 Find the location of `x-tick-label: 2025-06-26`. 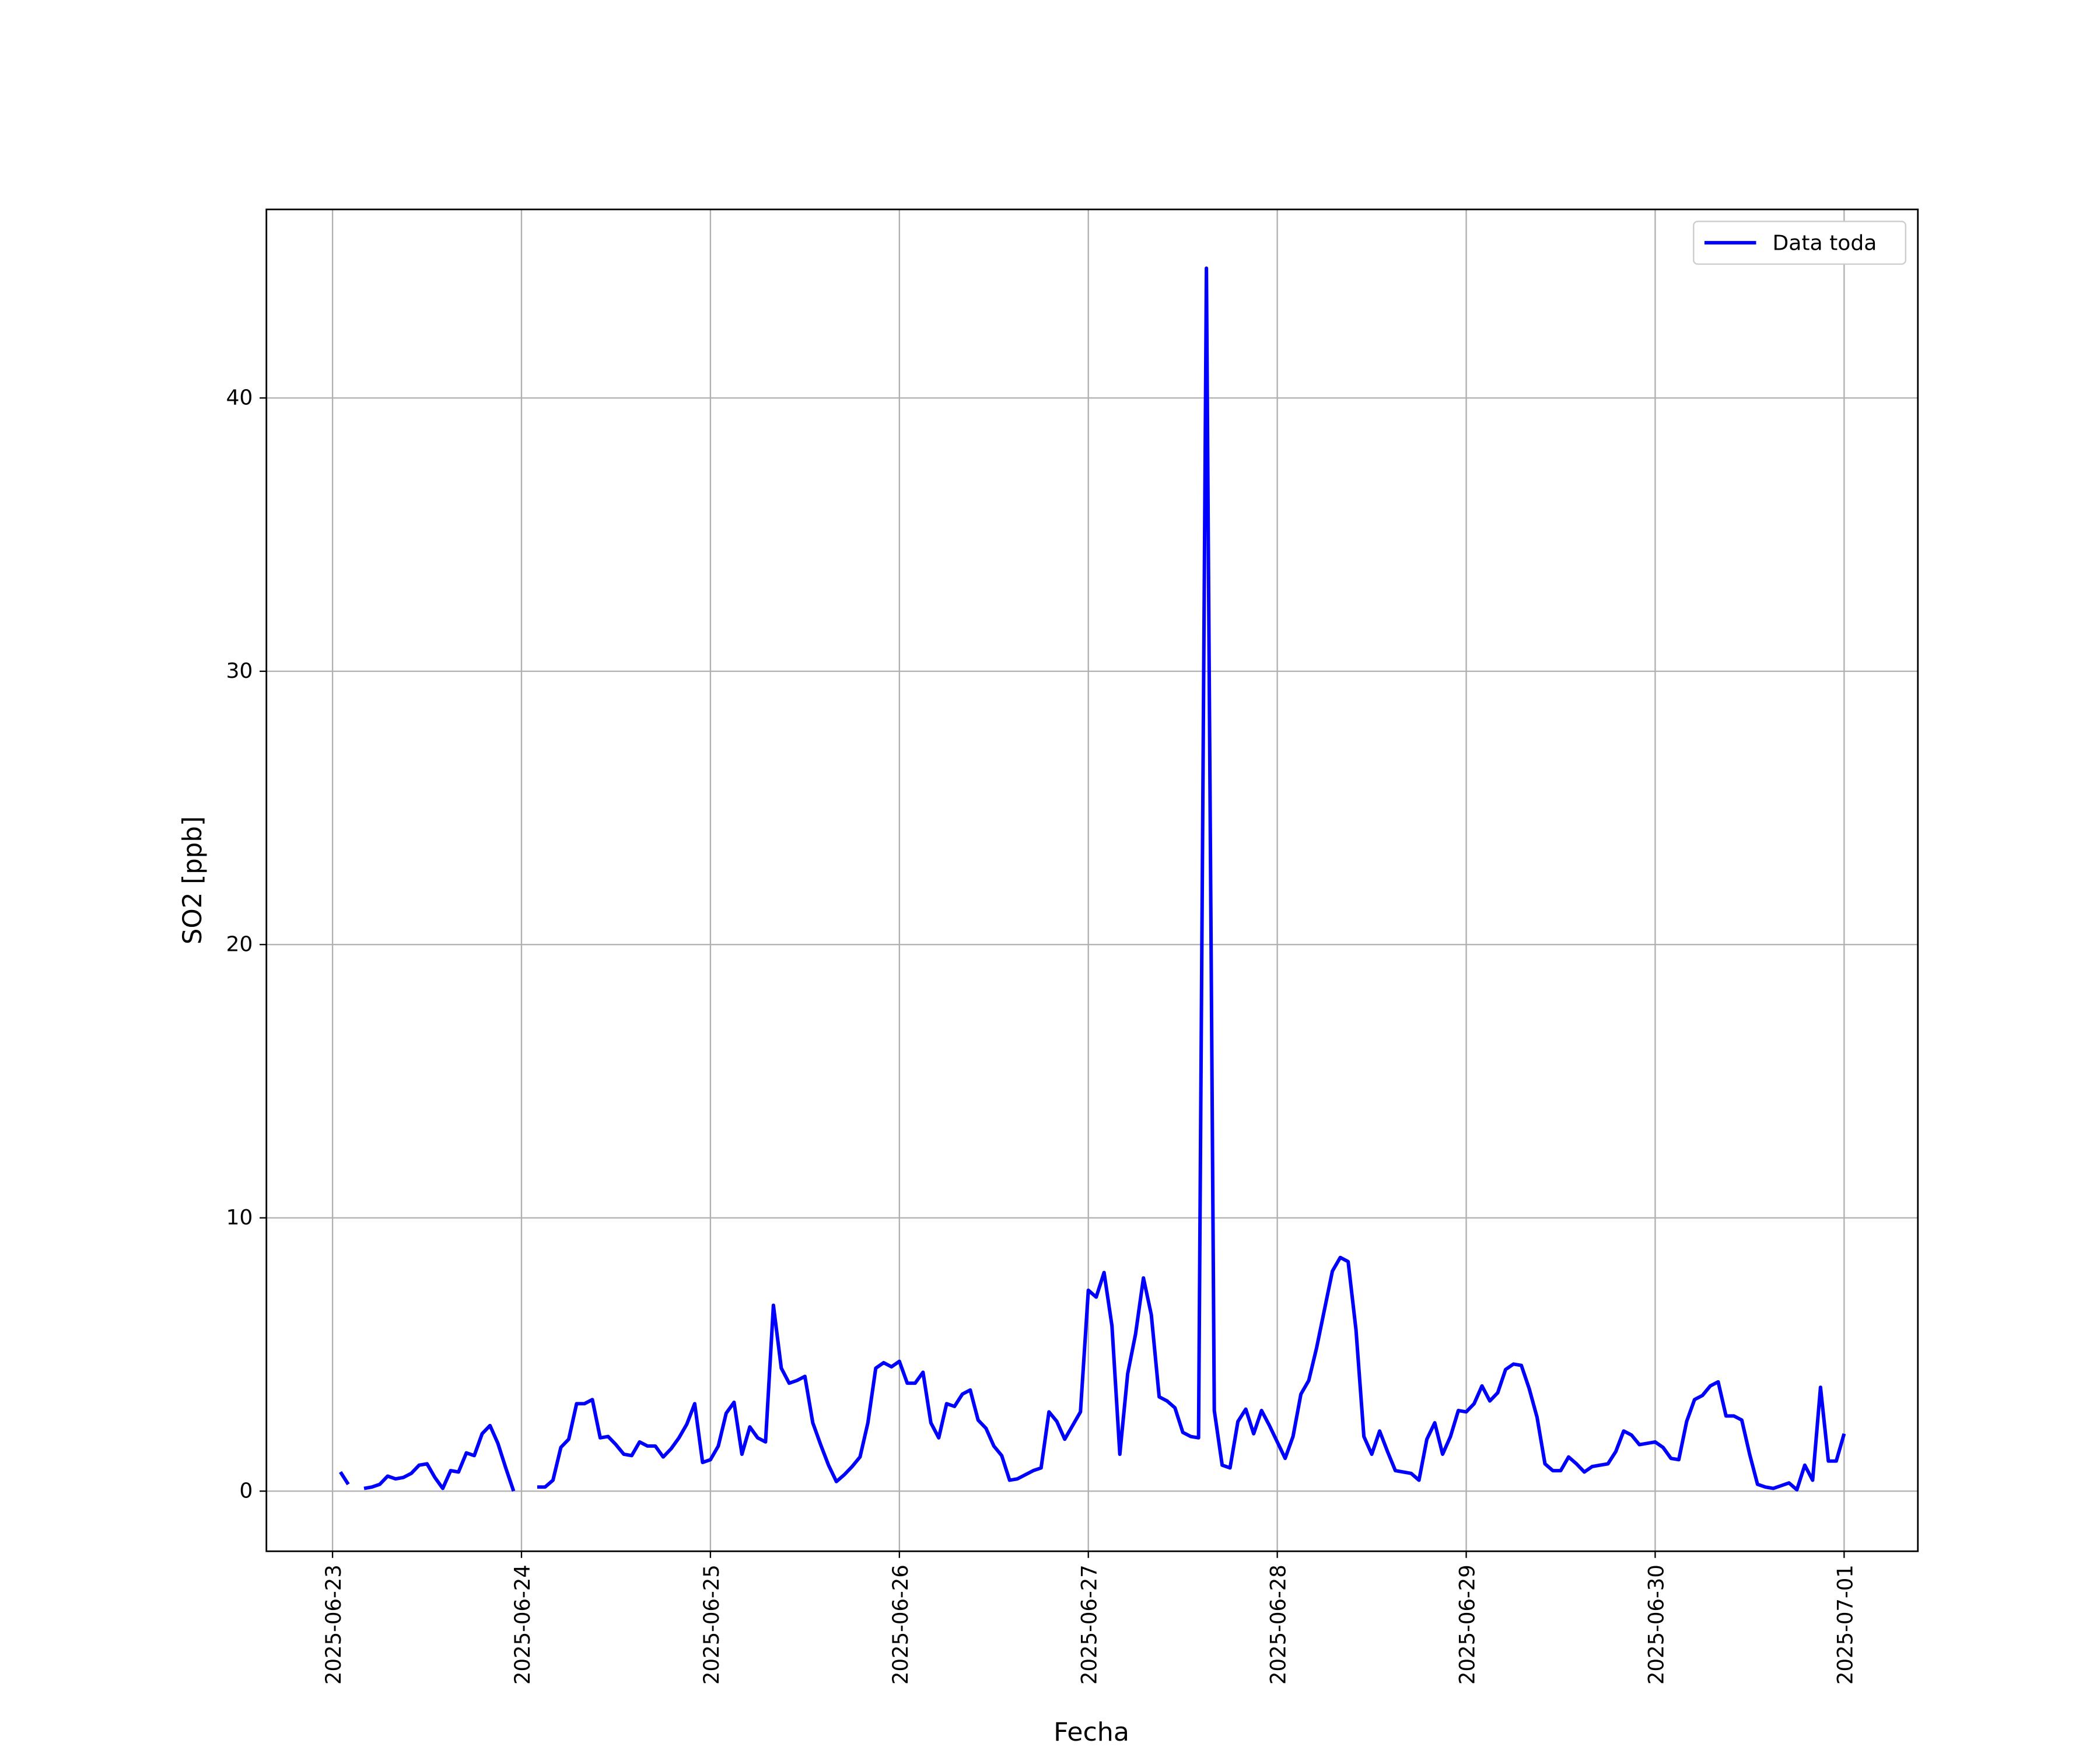

x-tick-label: 2025-06-26 is located at coordinates (900, 1624).